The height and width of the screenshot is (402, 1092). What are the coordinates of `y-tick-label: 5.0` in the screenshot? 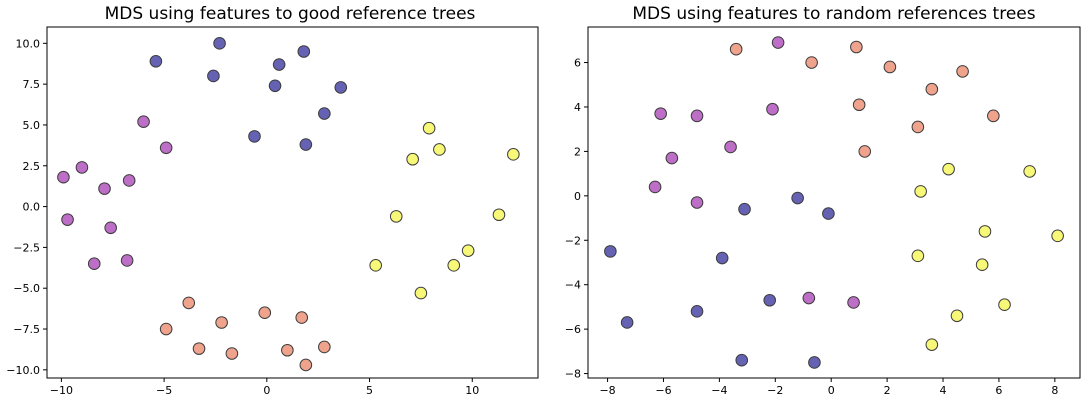 It's located at (32, 125).